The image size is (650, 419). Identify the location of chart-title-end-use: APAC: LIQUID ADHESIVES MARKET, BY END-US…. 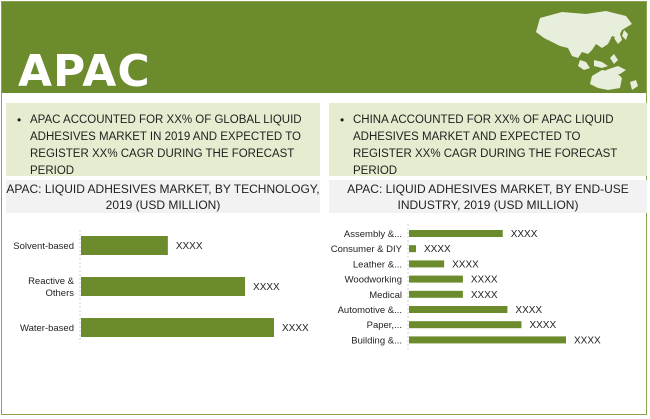
(488, 196).